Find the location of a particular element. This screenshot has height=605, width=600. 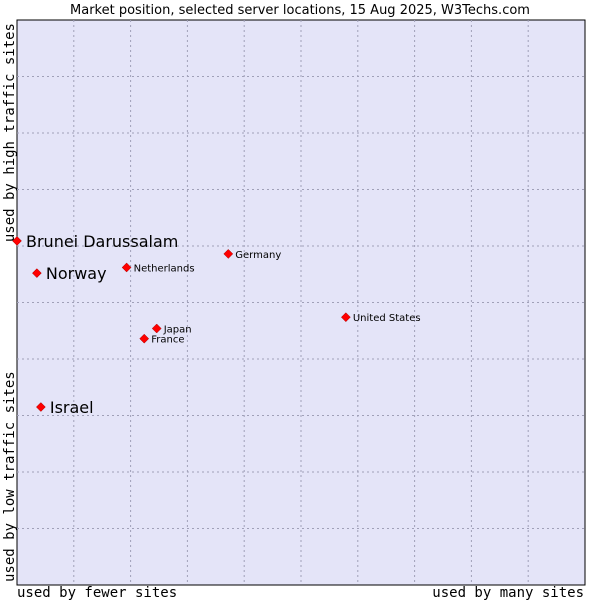

point-label: United States is located at coordinates (387, 318).